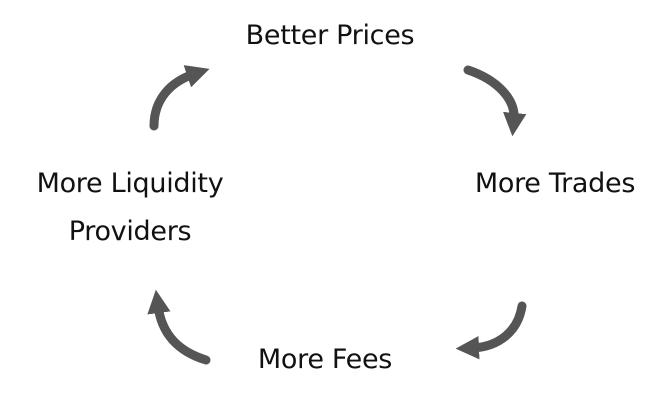  What do you see at coordinates (130, 231) in the screenshot?
I see `node-label-line2: Providers` at bounding box center [130, 231].